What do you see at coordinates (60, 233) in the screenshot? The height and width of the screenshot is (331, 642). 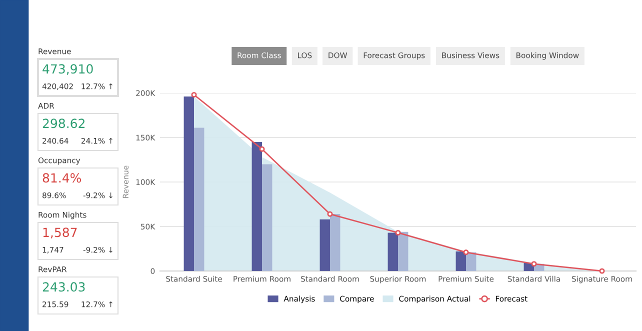 I see `text: 1,587` at bounding box center [60, 233].